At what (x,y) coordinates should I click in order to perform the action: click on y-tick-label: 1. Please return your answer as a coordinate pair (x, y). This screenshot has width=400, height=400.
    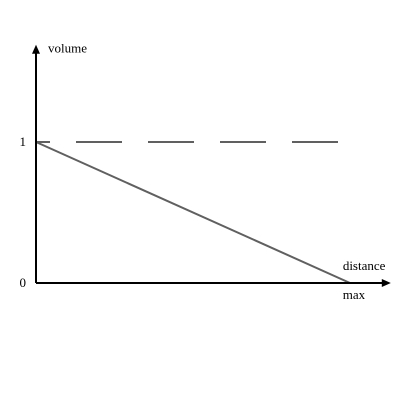
    Looking at the image, I should click on (23, 141).